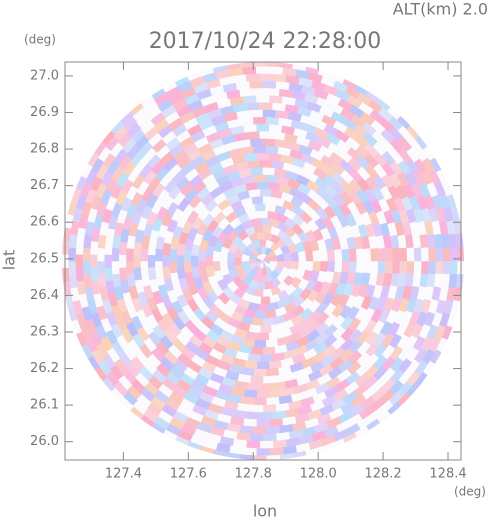 Image resolution: width=491 pixels, height=521 pixels. Describe the element at coordinates (44, 331) in the screenshot. I see `y-tick-label: 26.3` at that location.